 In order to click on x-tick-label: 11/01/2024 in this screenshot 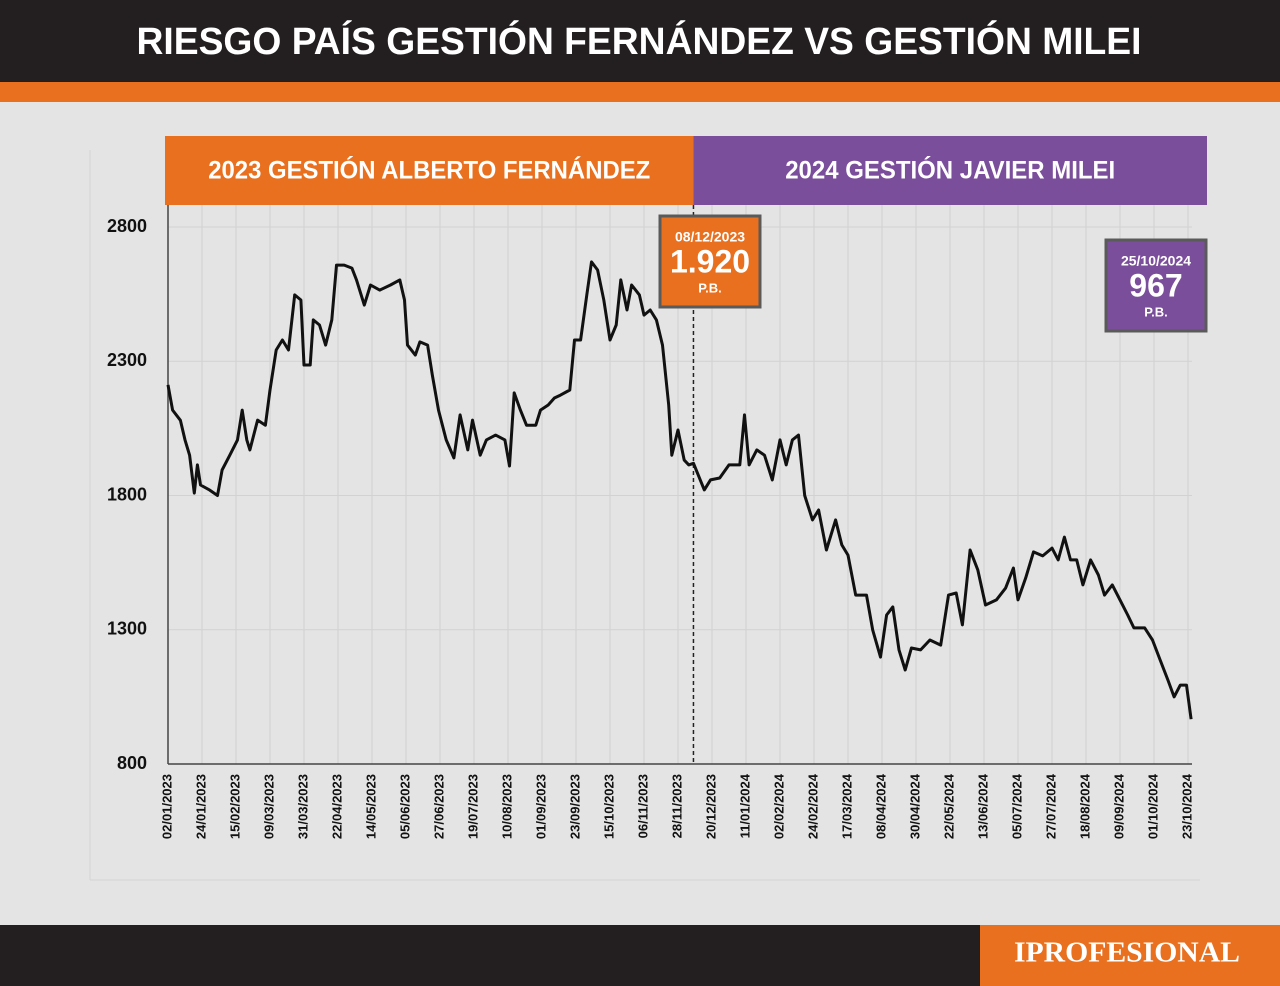, I will do `click(744, 805)`.